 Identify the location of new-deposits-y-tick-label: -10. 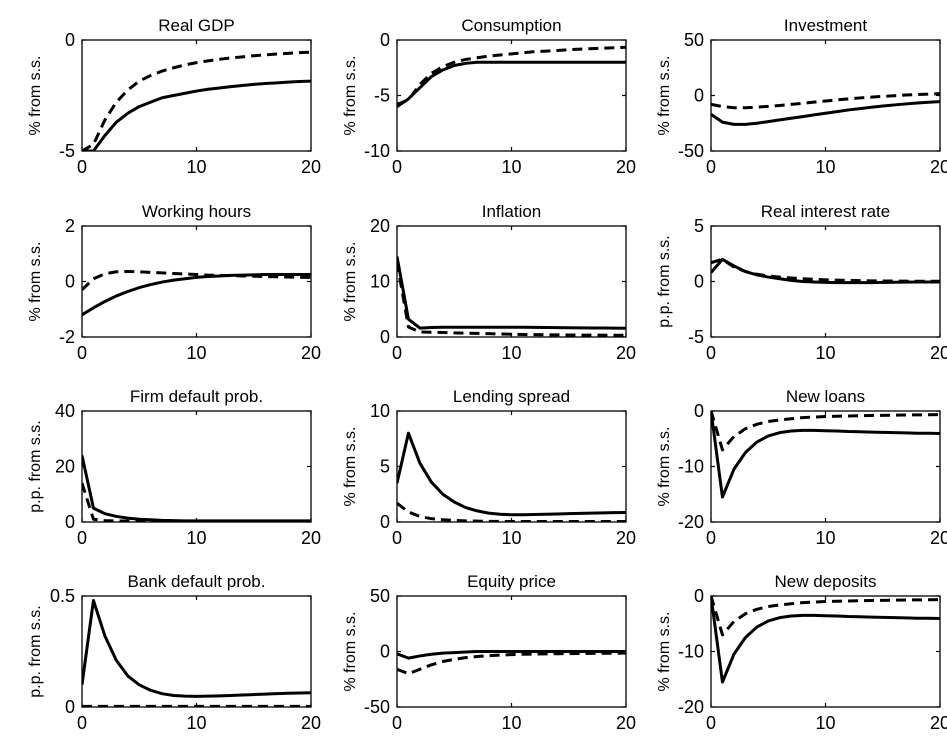
(691, 652).